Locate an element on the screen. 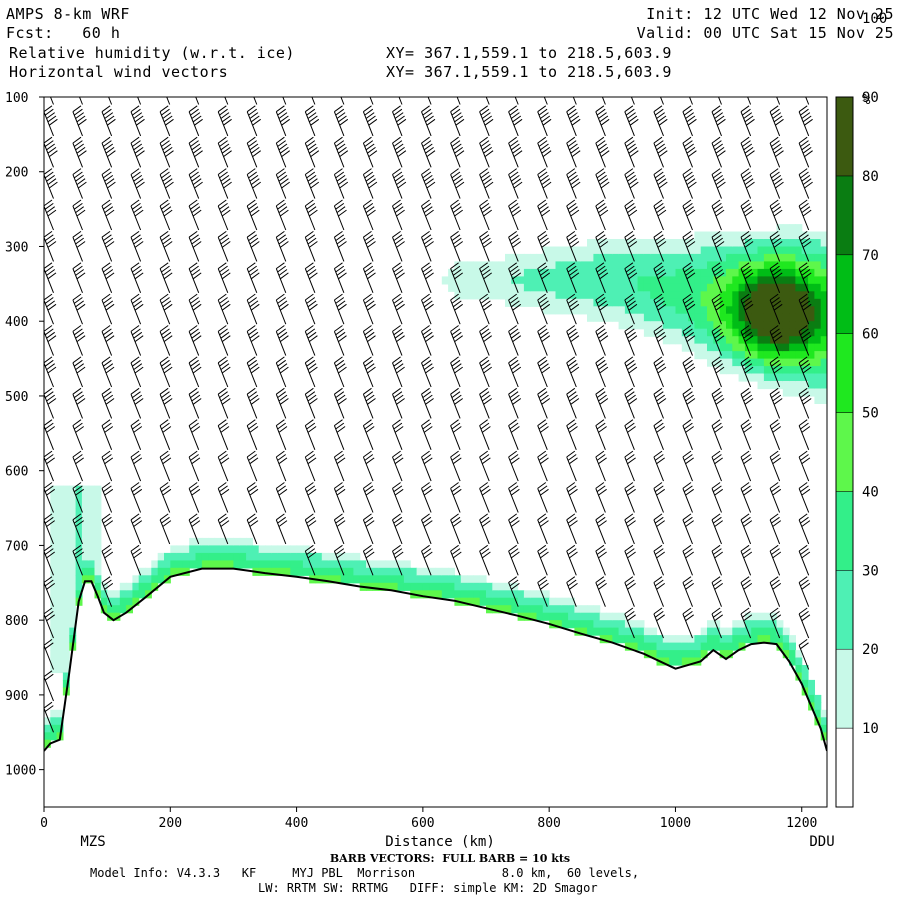 The height and width of the screenshot is (900, 900). x-tick-label: 200 is located at coordinates (170, 823).